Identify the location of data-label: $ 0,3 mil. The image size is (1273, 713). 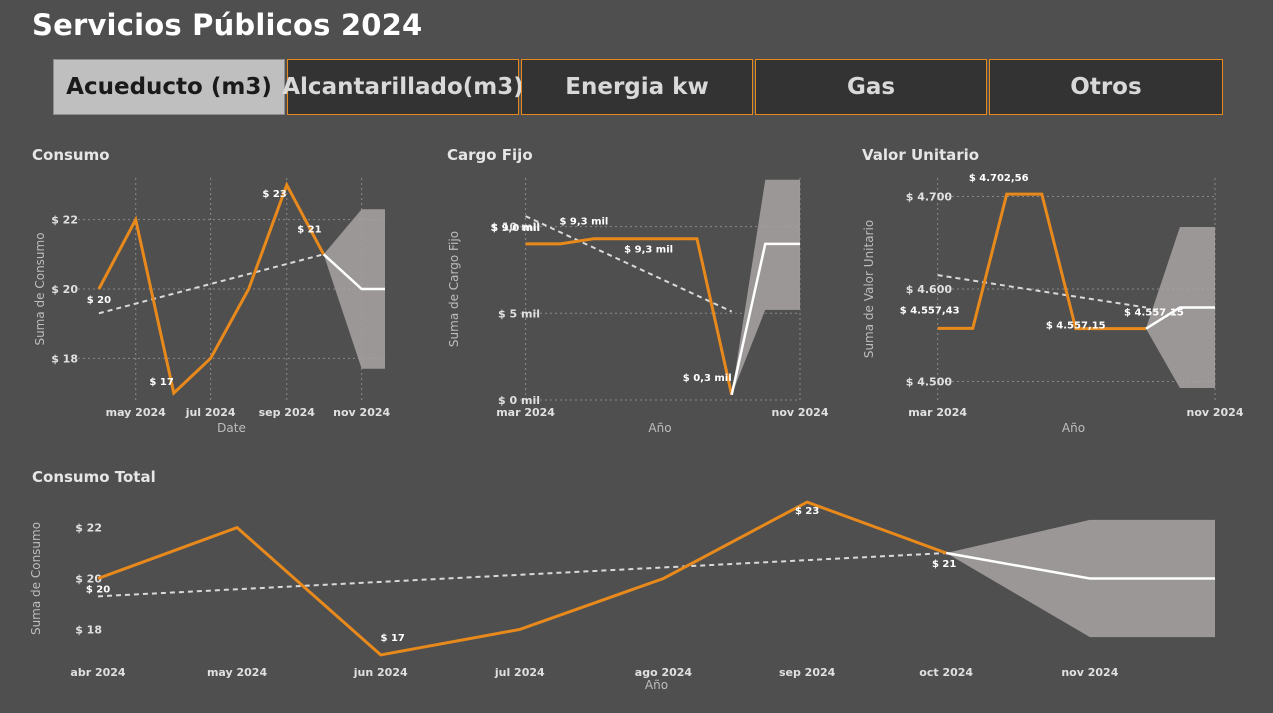
(707, 378).